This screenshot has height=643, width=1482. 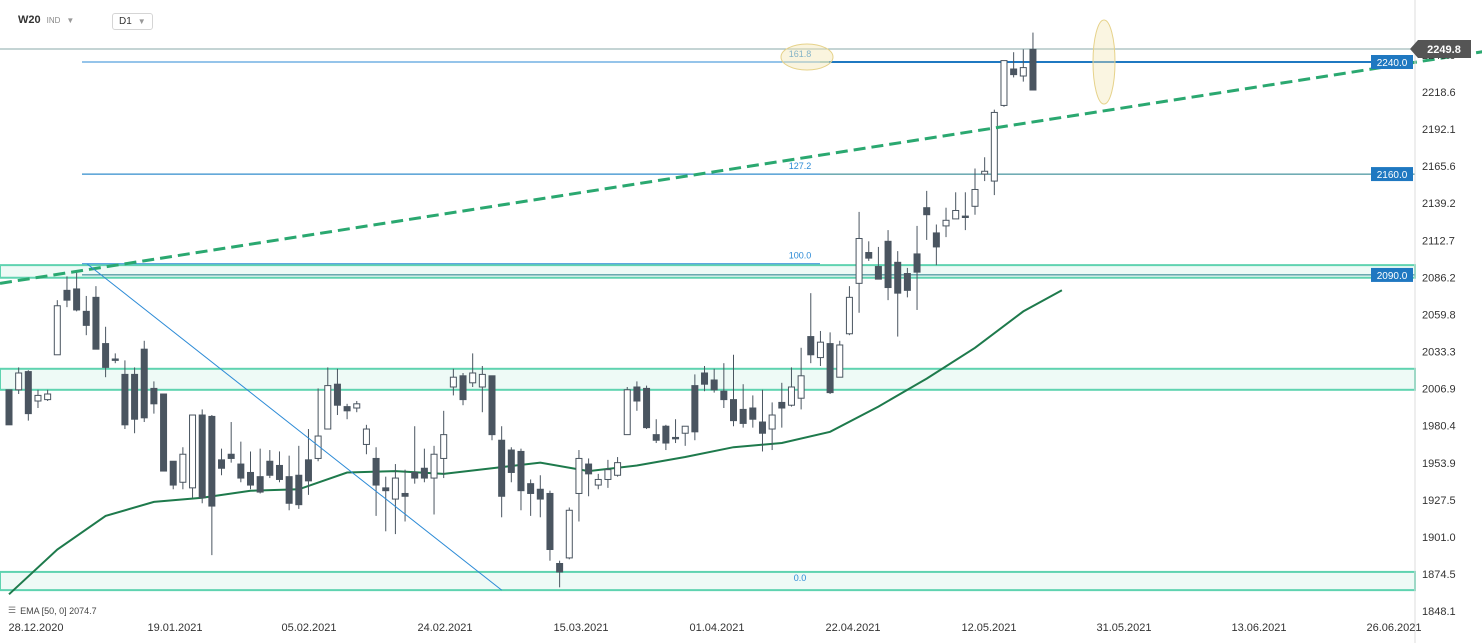 I want to click on x-tick-label: 19.01.2021, so click(x=174, y=628).